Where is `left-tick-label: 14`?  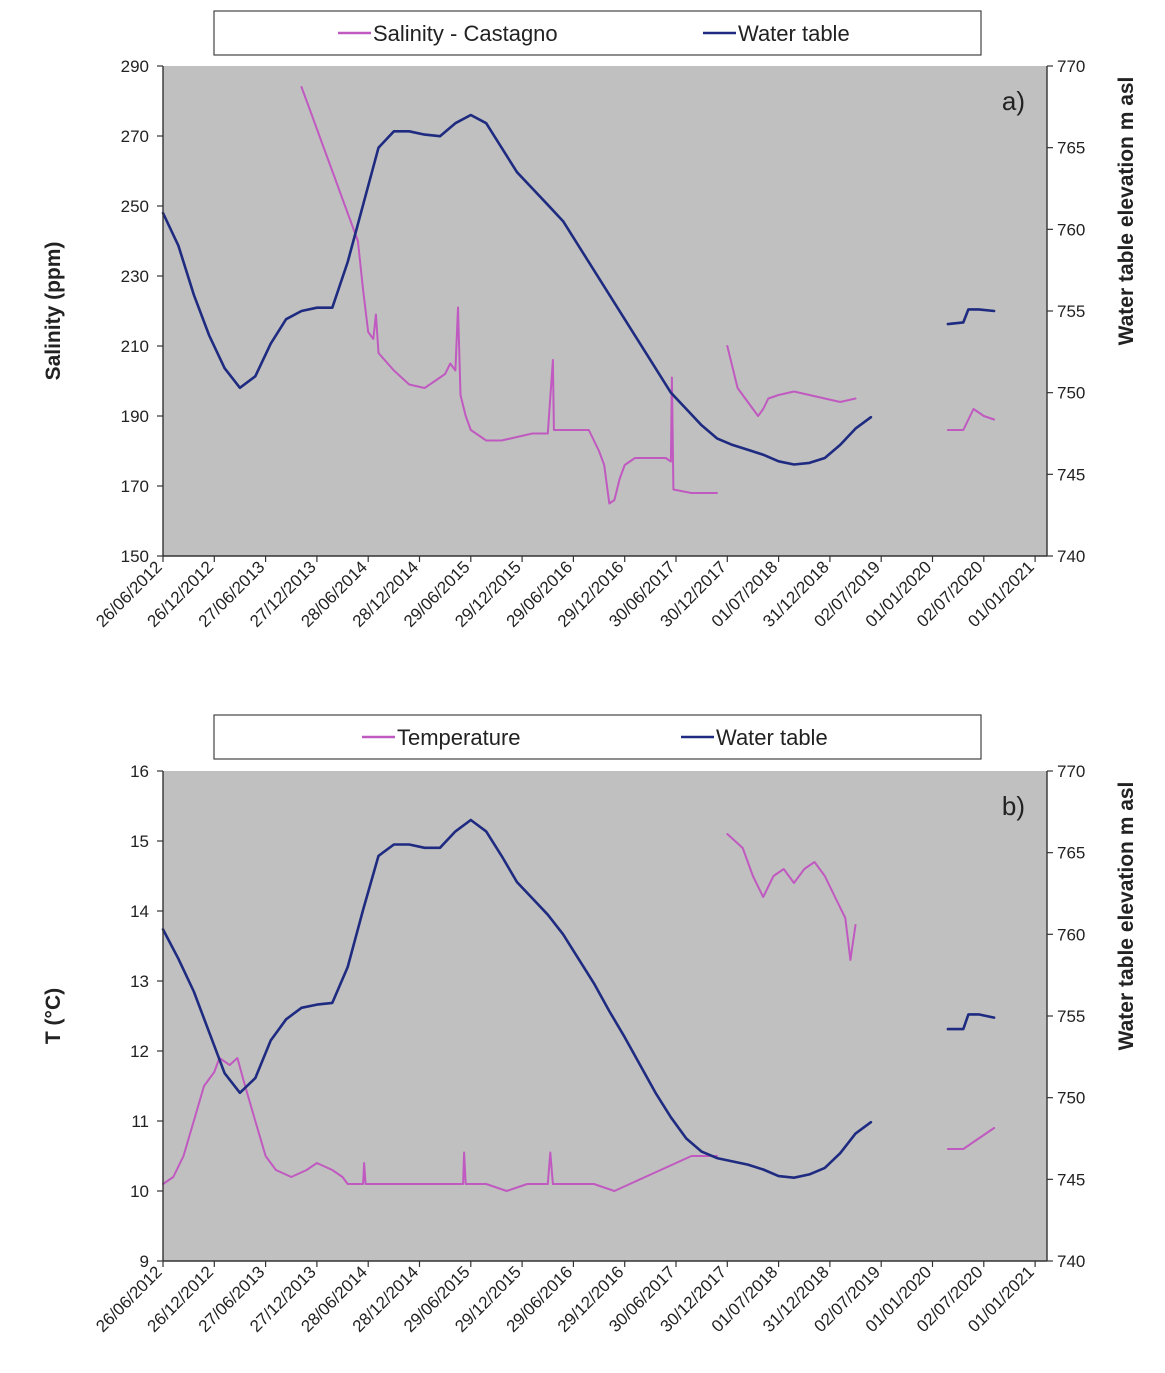 left-tick-label: 14 is located at coordinates (139, 911).